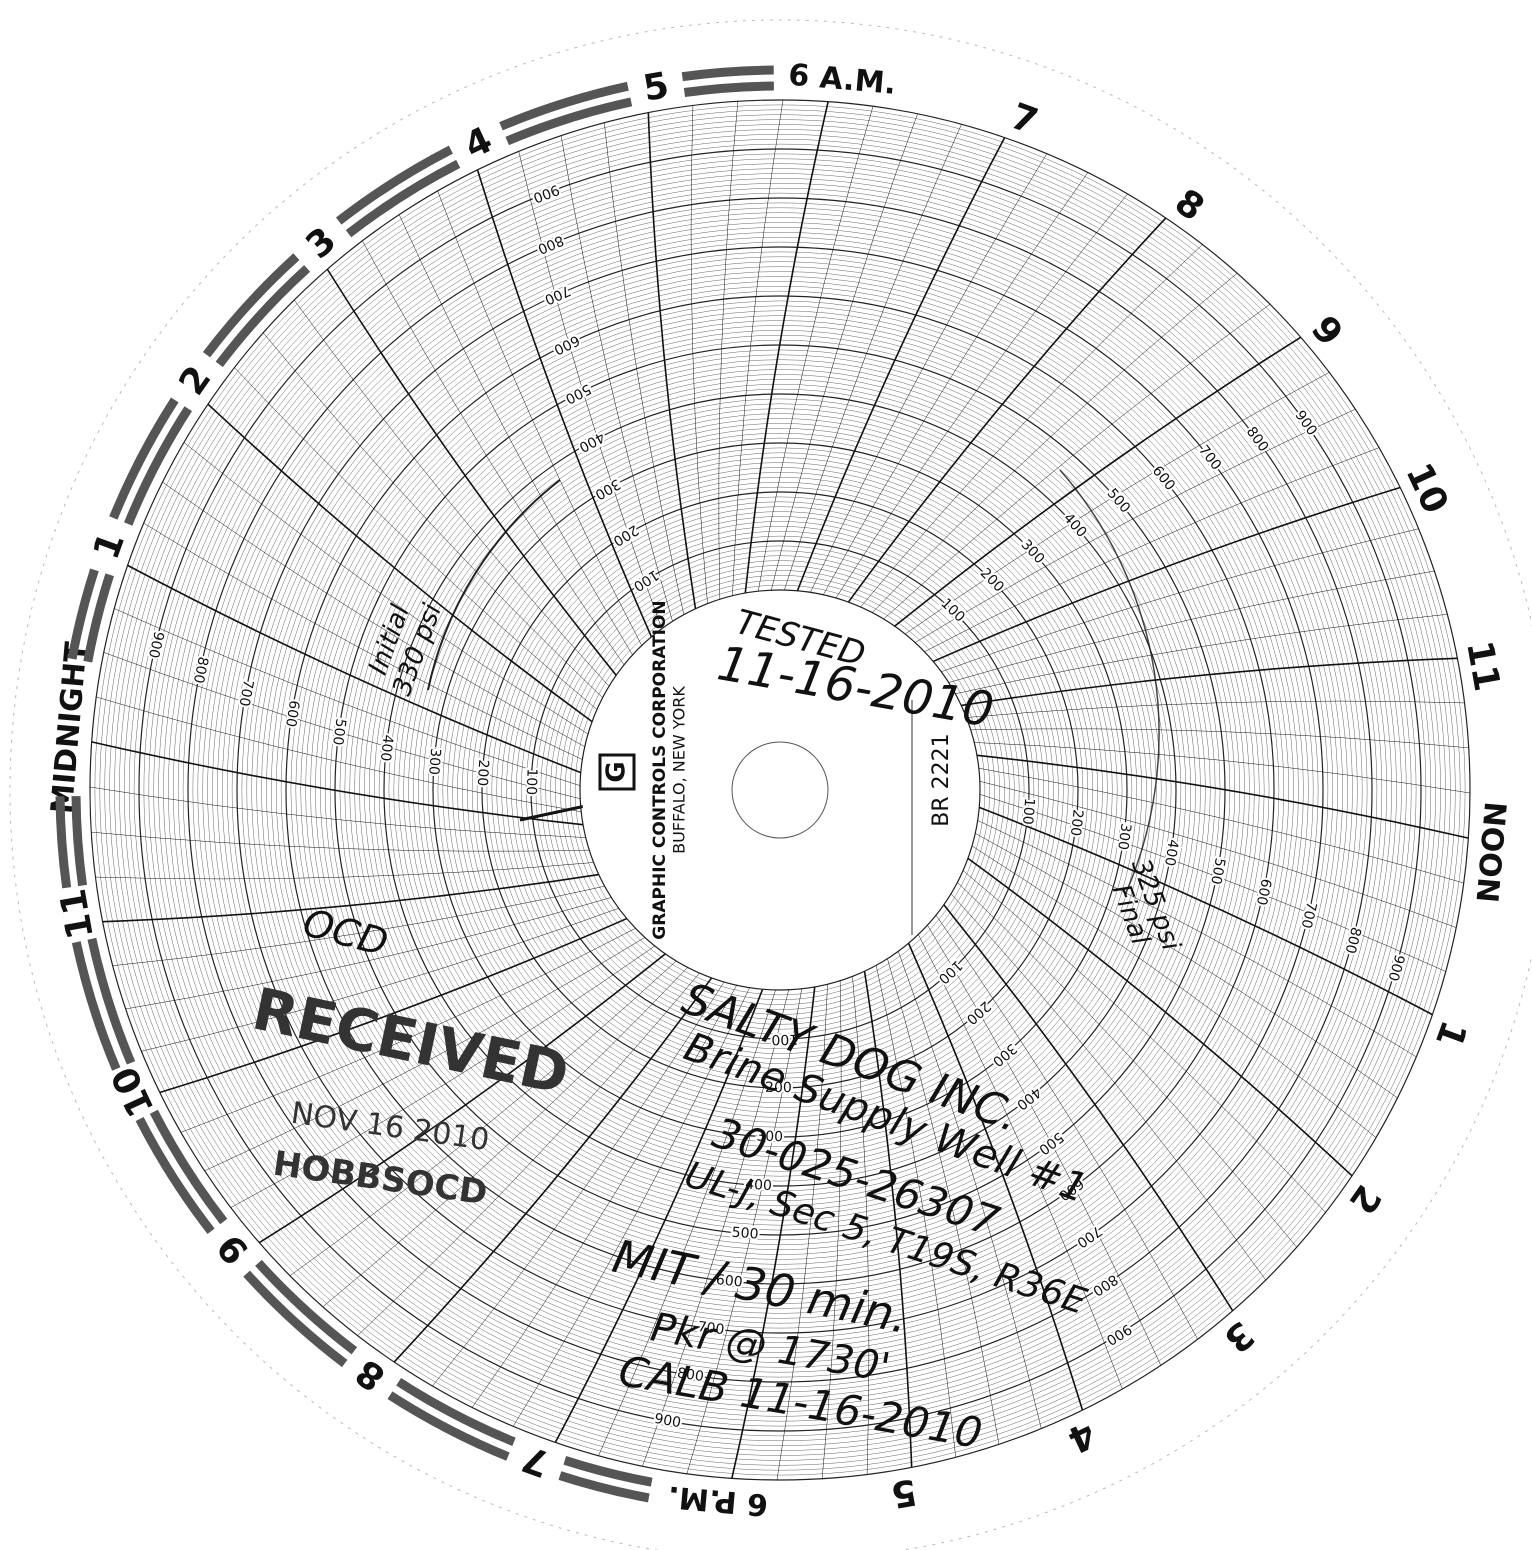 This screenshot has height=1550, width=1532. Describe the element at coordinates (1109, 682) in the screenshot. I see `pen-trace` at that location.